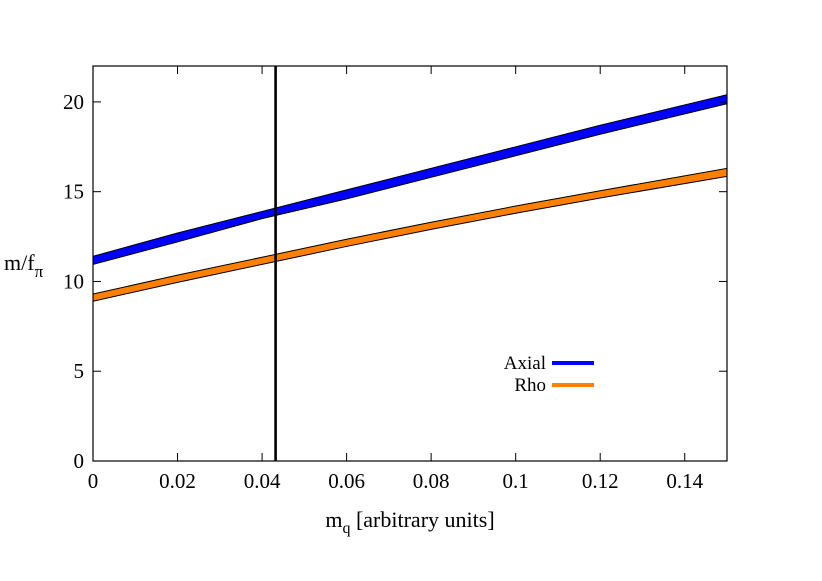  I want to click on y-axis-title-main: m/f, so click(19, 262).